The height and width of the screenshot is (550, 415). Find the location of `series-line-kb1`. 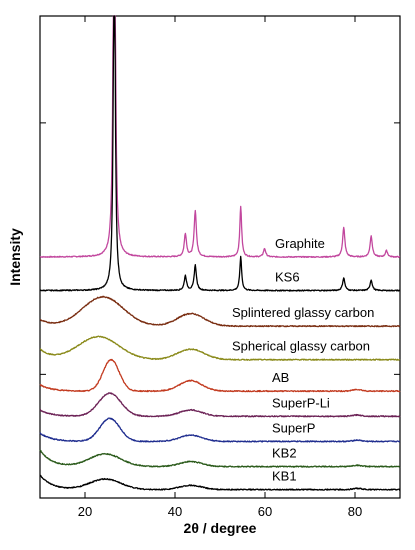

series-line-kb1 is located at coordinates (220, 482).